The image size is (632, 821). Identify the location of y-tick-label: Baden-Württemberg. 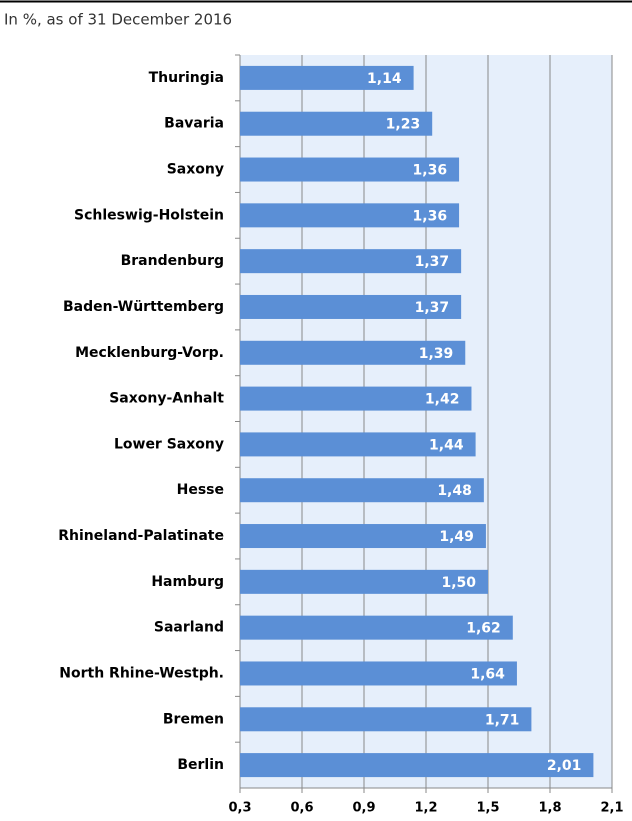
(143, 307).